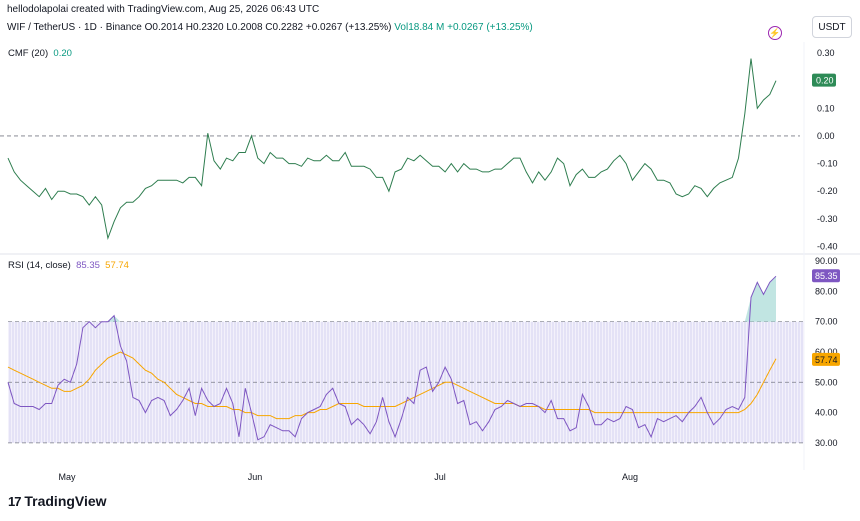 Image resolution: width=860 pixels, height=521 pixels. I want to click on rsi-y-tick-3: 60.00, so click(826, 352).